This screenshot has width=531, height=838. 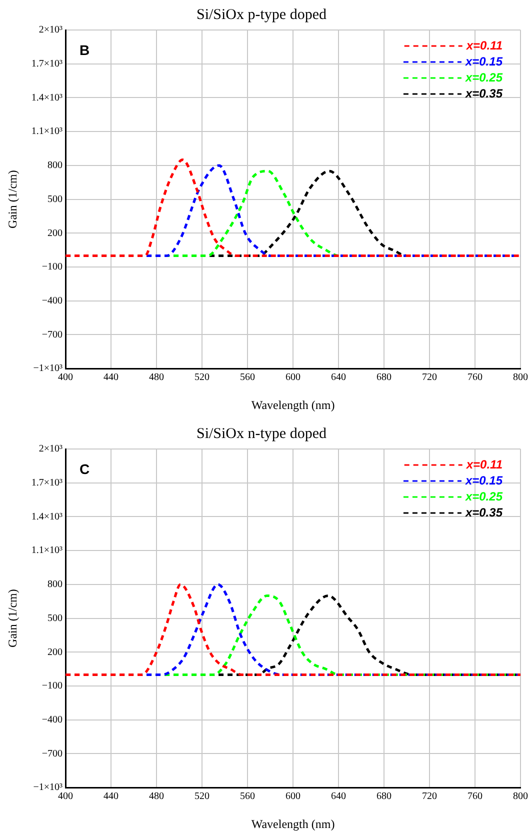 I want to click on annotation: C, so click(x=85, y=468).